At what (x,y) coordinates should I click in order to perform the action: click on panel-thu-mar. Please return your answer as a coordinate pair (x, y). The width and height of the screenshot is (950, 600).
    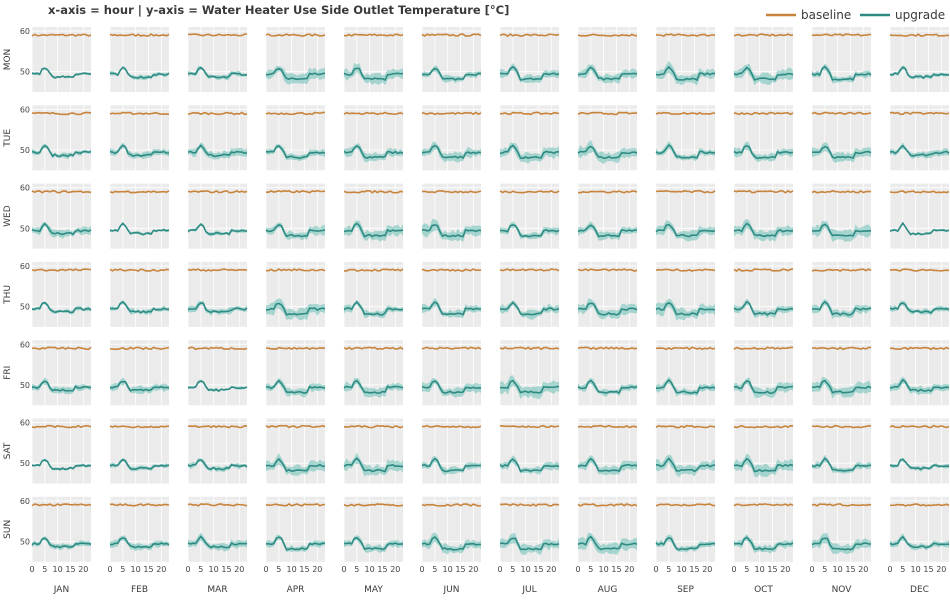
    Looking at the image, I should click on (217, 294).